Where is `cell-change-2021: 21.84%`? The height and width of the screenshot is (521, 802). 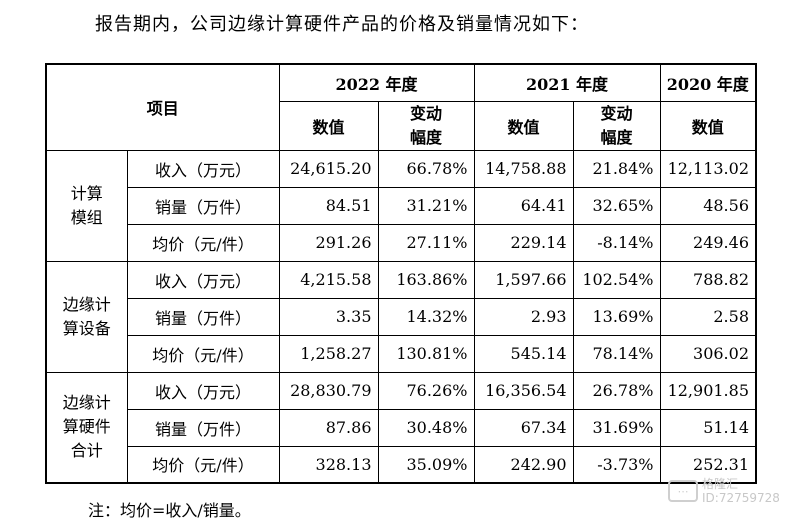
cell-change-2021: 21.84% is located at coordinates (616, 168).